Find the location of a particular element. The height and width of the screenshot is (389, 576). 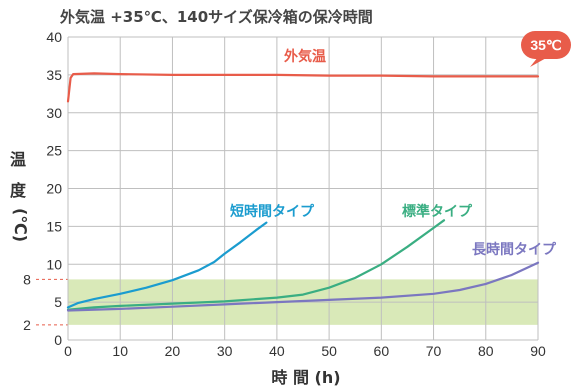

y-tick-label: 30 is located at coordinates (54, 113).